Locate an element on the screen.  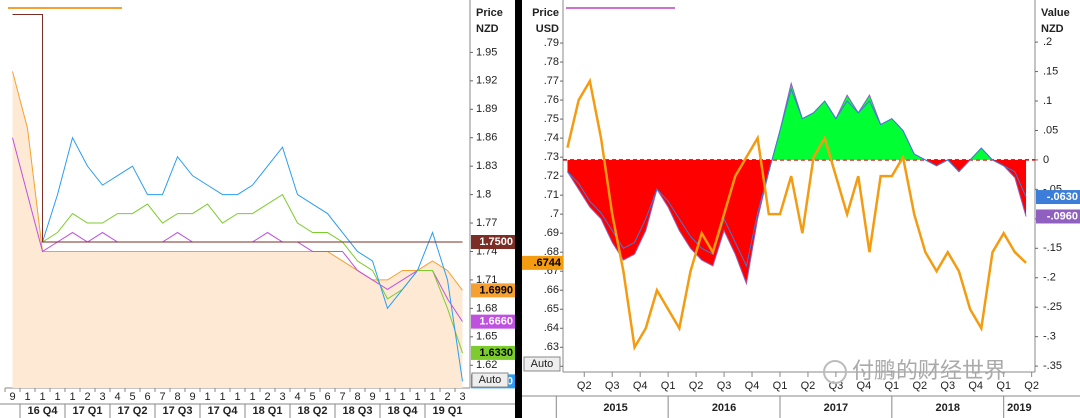
y-tick-label: .7 is located at coordinates (554, 214).